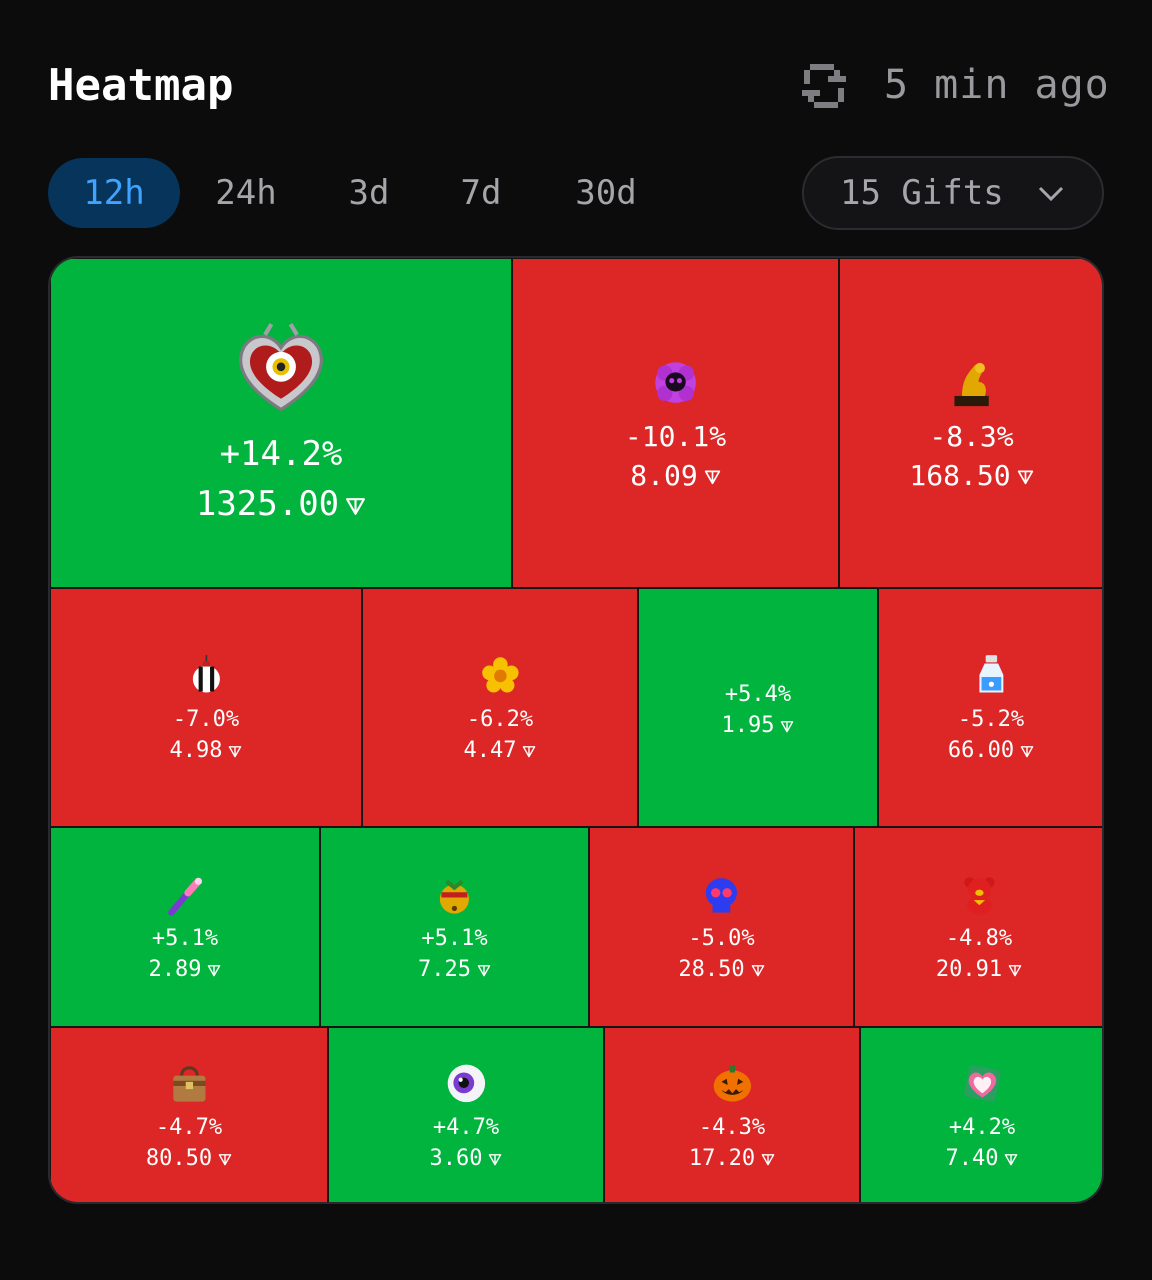 The width and height of the screenshot is (1152, 1280). I want to click on price-value: 168.50, so click(960, 475).